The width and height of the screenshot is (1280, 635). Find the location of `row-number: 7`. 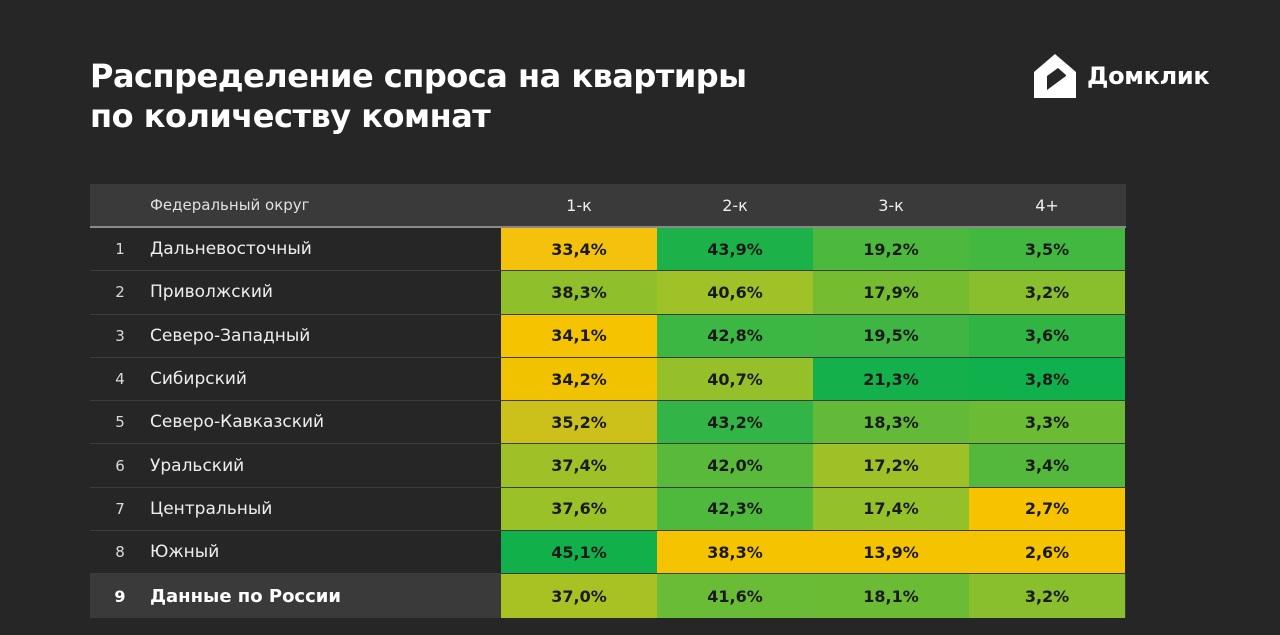

row-number: 7 is located at coordinates (120, 508).